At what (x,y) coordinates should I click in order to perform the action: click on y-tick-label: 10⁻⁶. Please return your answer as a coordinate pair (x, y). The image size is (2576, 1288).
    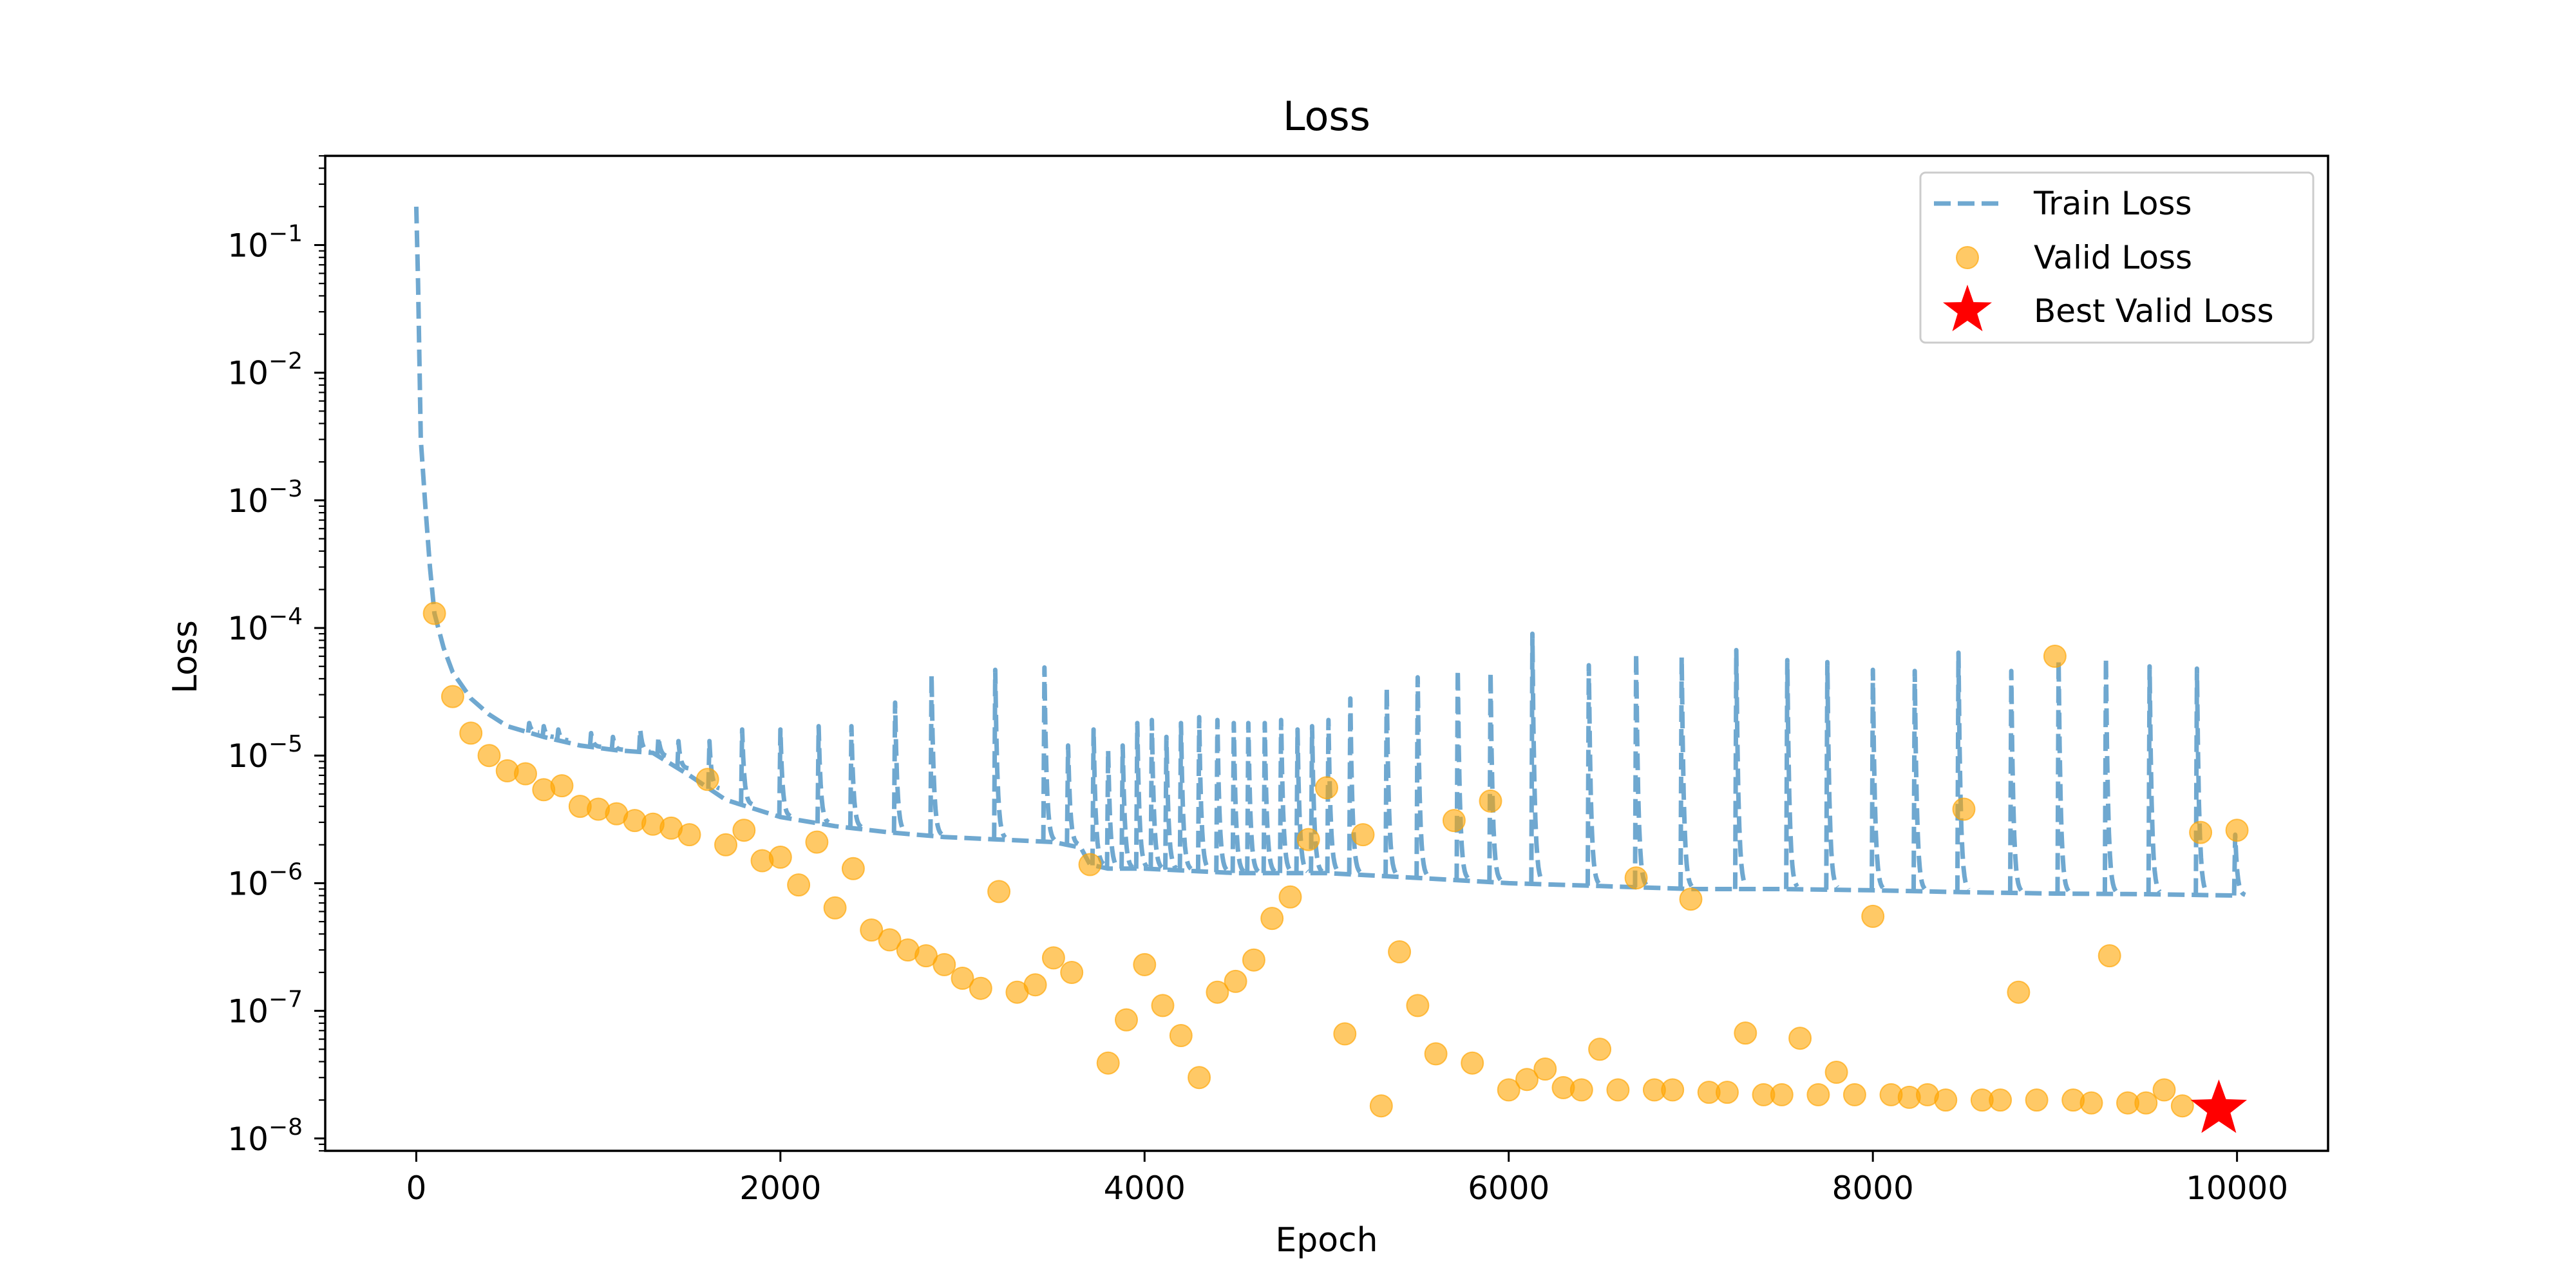
    Looking at the image, I should click on (265, 880).